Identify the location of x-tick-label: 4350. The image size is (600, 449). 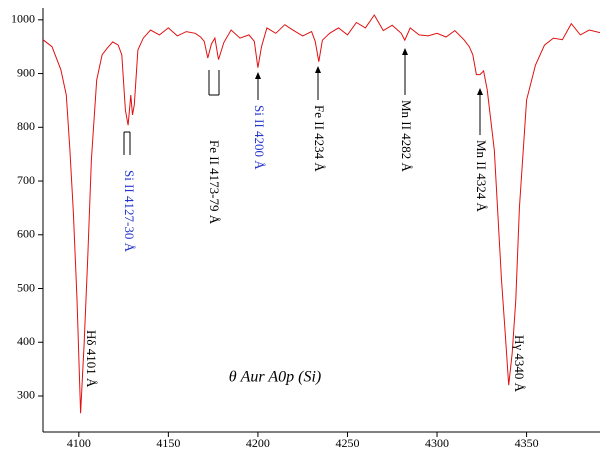
(527, 442).